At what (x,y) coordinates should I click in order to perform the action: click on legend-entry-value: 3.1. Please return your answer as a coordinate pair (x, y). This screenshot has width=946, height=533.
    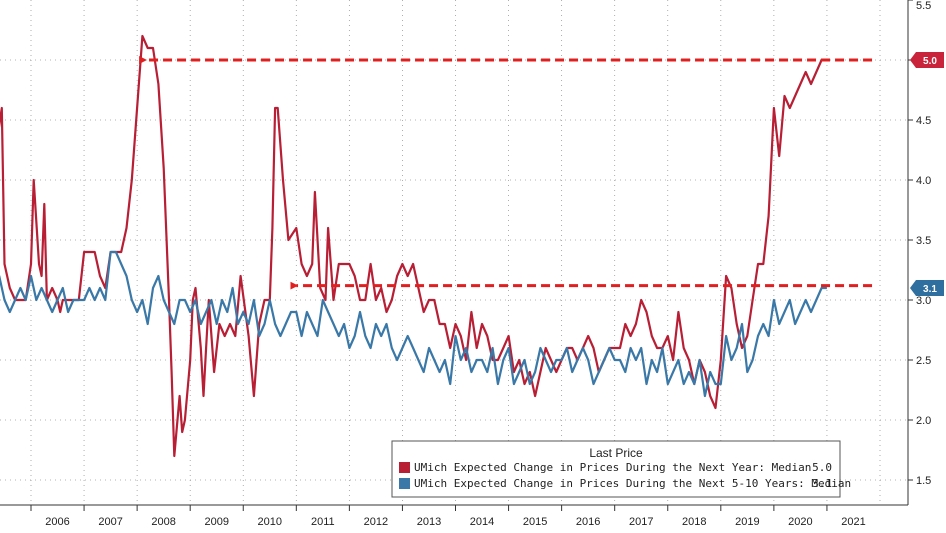
    Looking at the image, I should click on (822, 483).